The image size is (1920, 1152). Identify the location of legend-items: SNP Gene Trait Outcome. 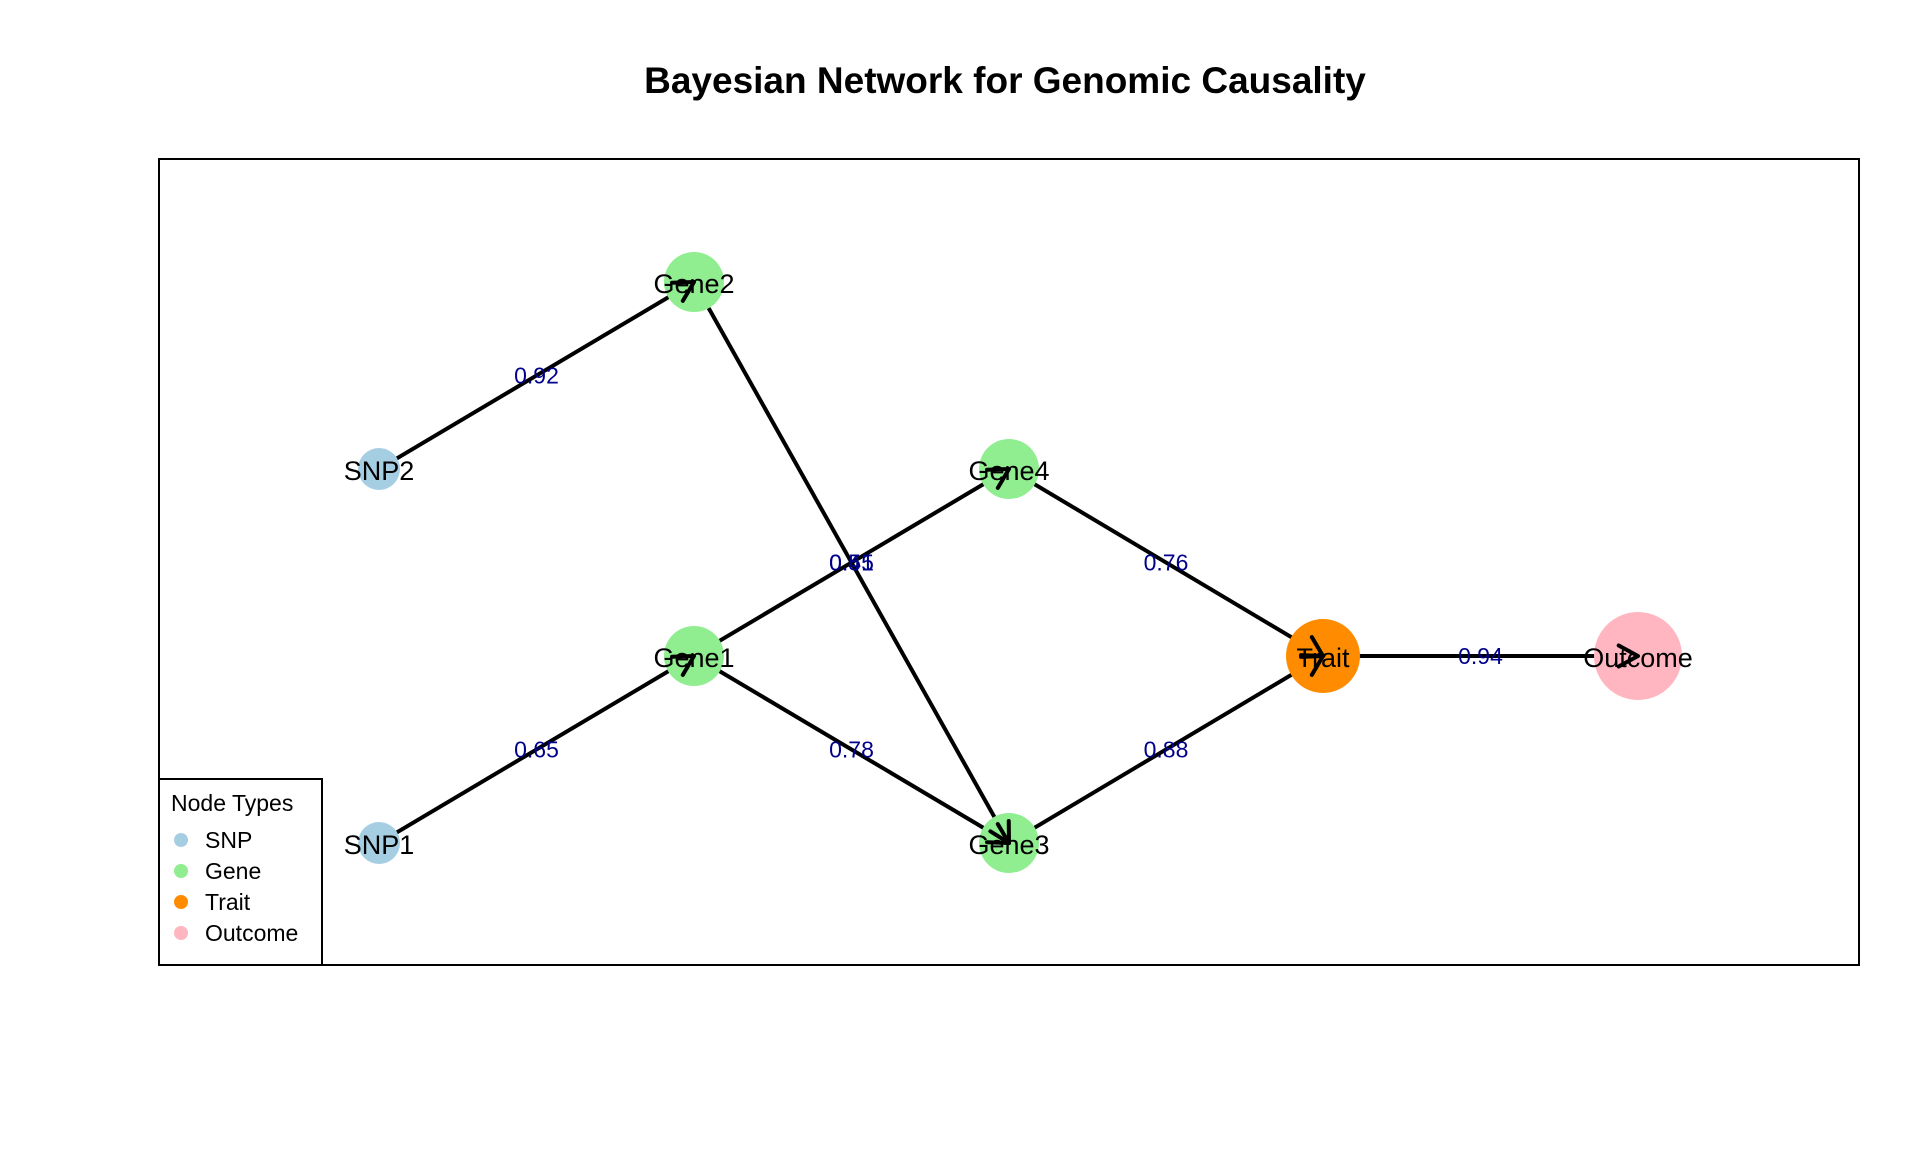
(236, 886).